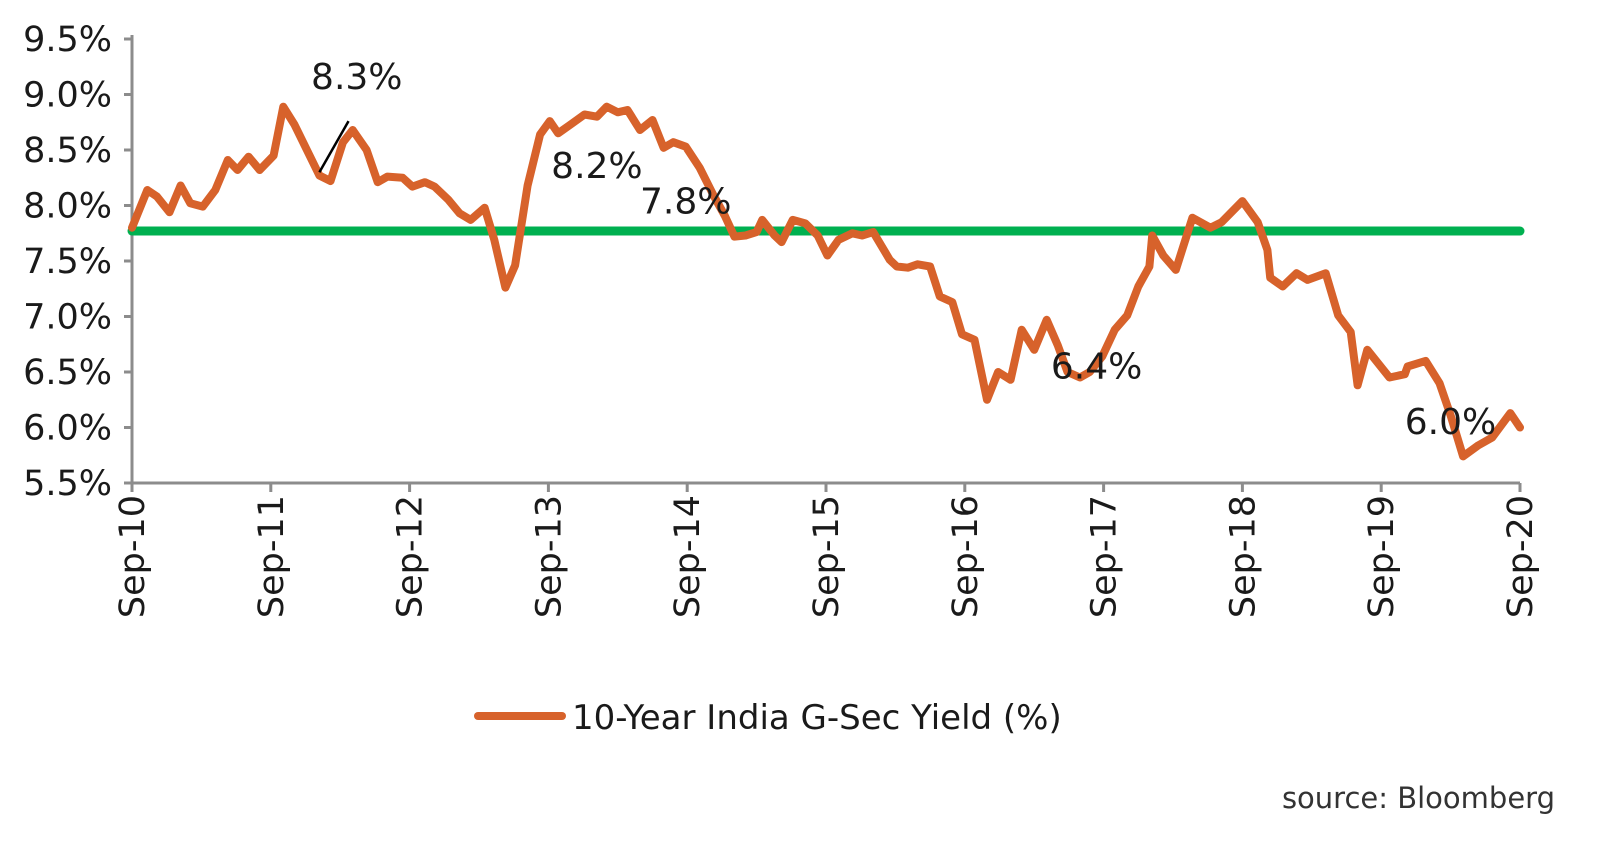 The image size is (1600, 845). I want to click on y-tick-label: 7.5%, so click(67, 262).